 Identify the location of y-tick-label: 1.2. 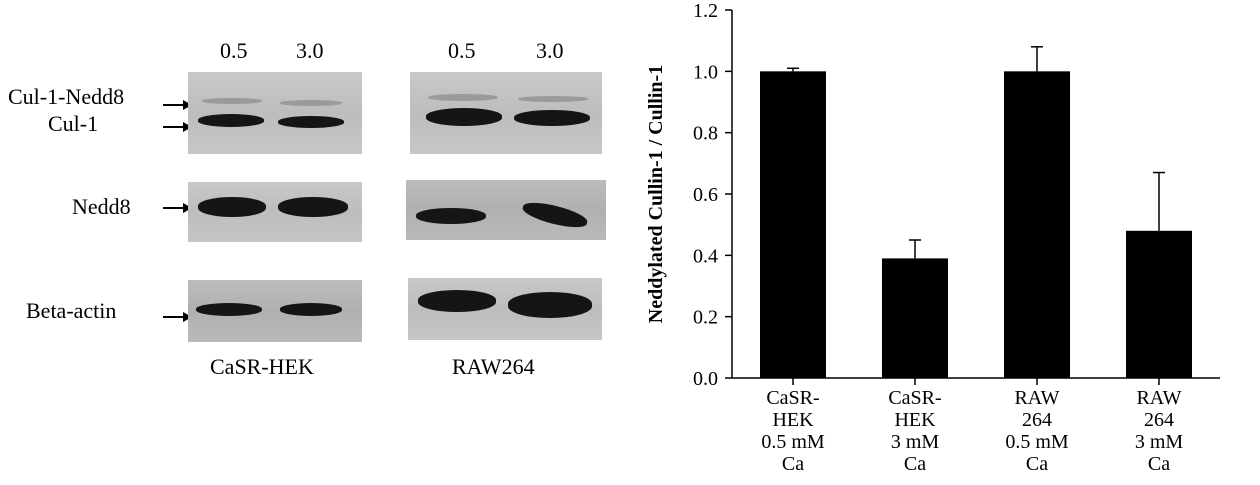
(705, 11).